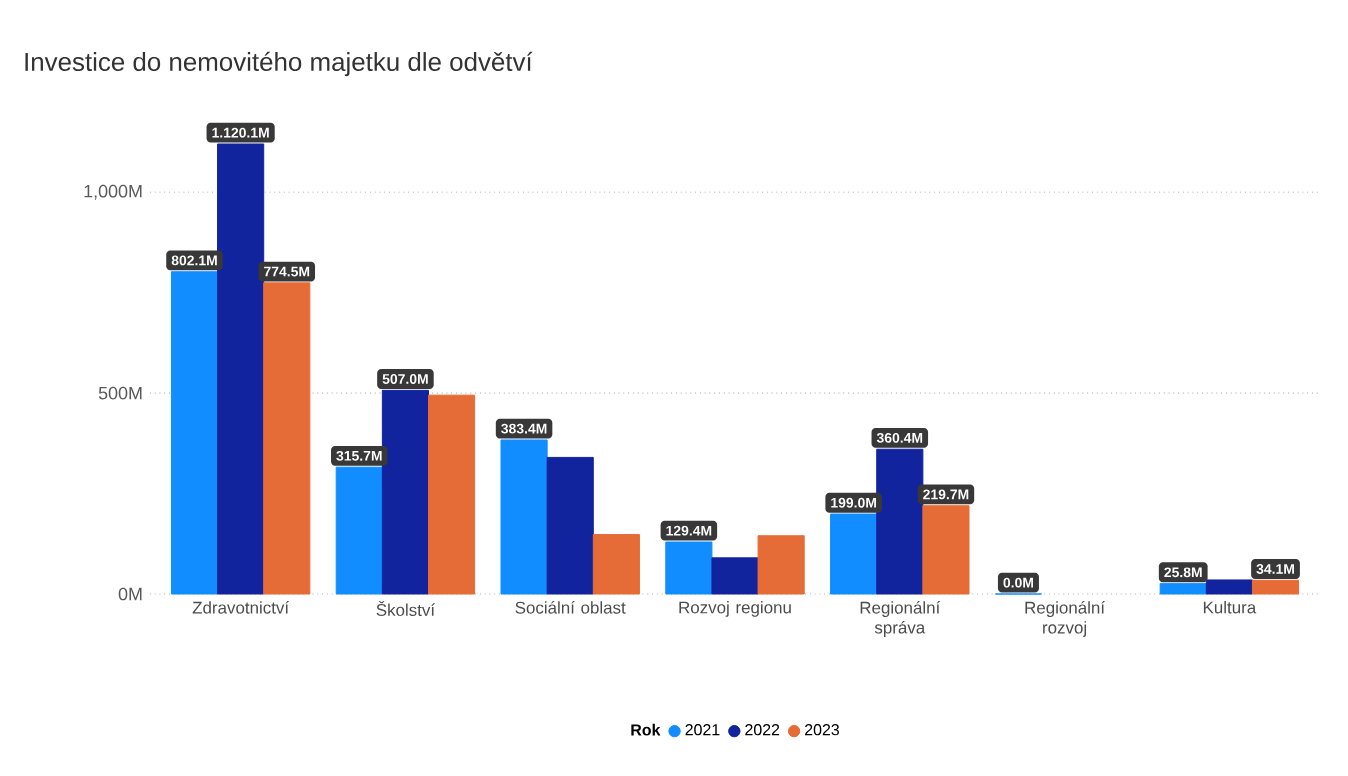 Image resolution: width=1348 pixels, height=776 pixels. Describe the element at coordinates (1065, 619) in the screenshot. I see `x-tick-label: Regionální rozvoj` at that location.